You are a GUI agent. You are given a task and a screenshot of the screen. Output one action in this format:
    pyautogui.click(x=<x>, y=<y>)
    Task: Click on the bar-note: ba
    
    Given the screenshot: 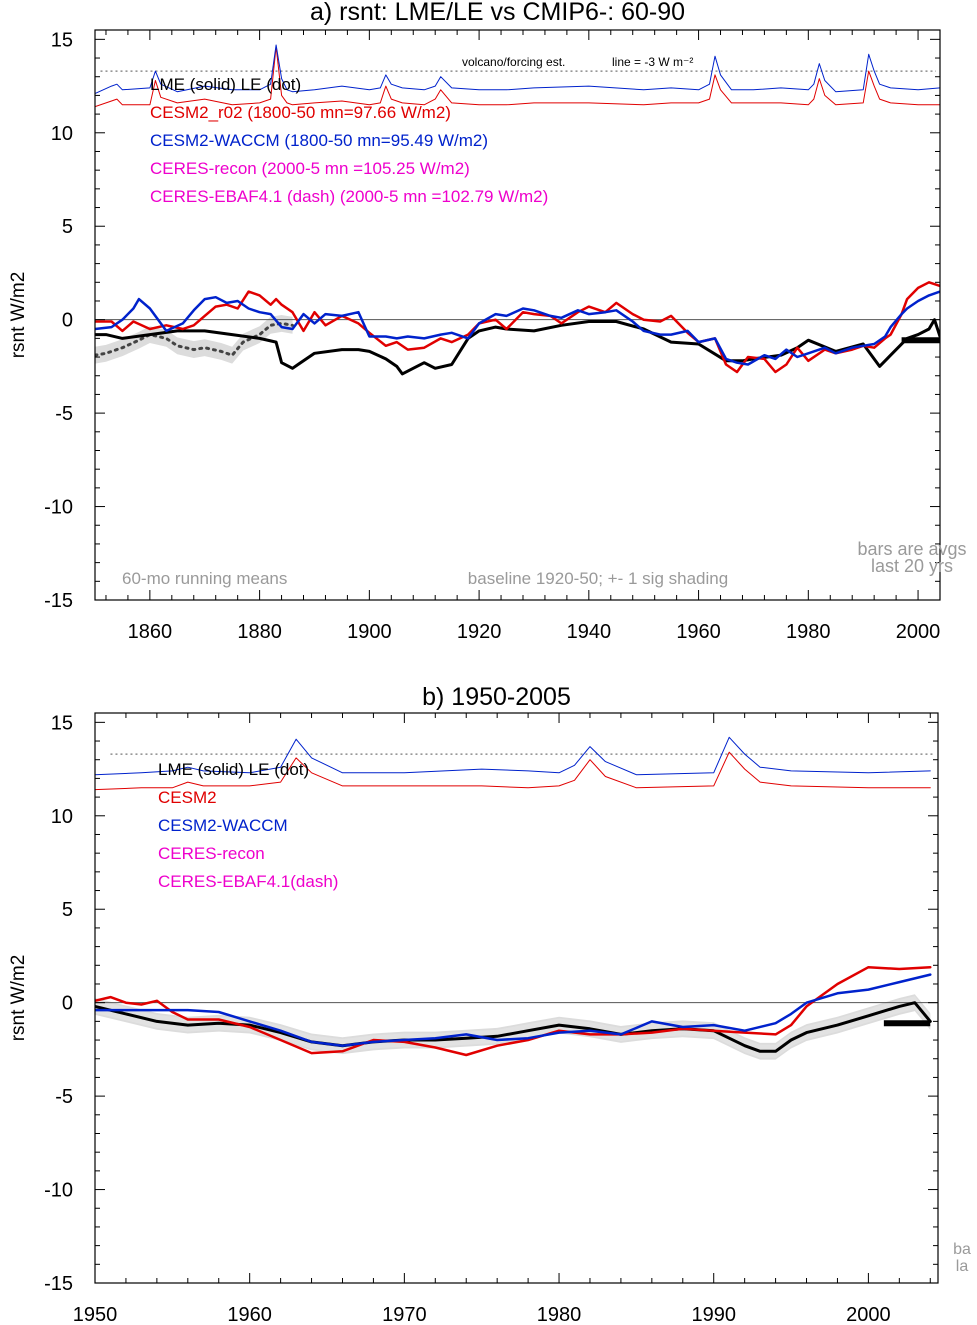 What is the action you would take?
    pyautogui.click(x=962, y=1249)
    